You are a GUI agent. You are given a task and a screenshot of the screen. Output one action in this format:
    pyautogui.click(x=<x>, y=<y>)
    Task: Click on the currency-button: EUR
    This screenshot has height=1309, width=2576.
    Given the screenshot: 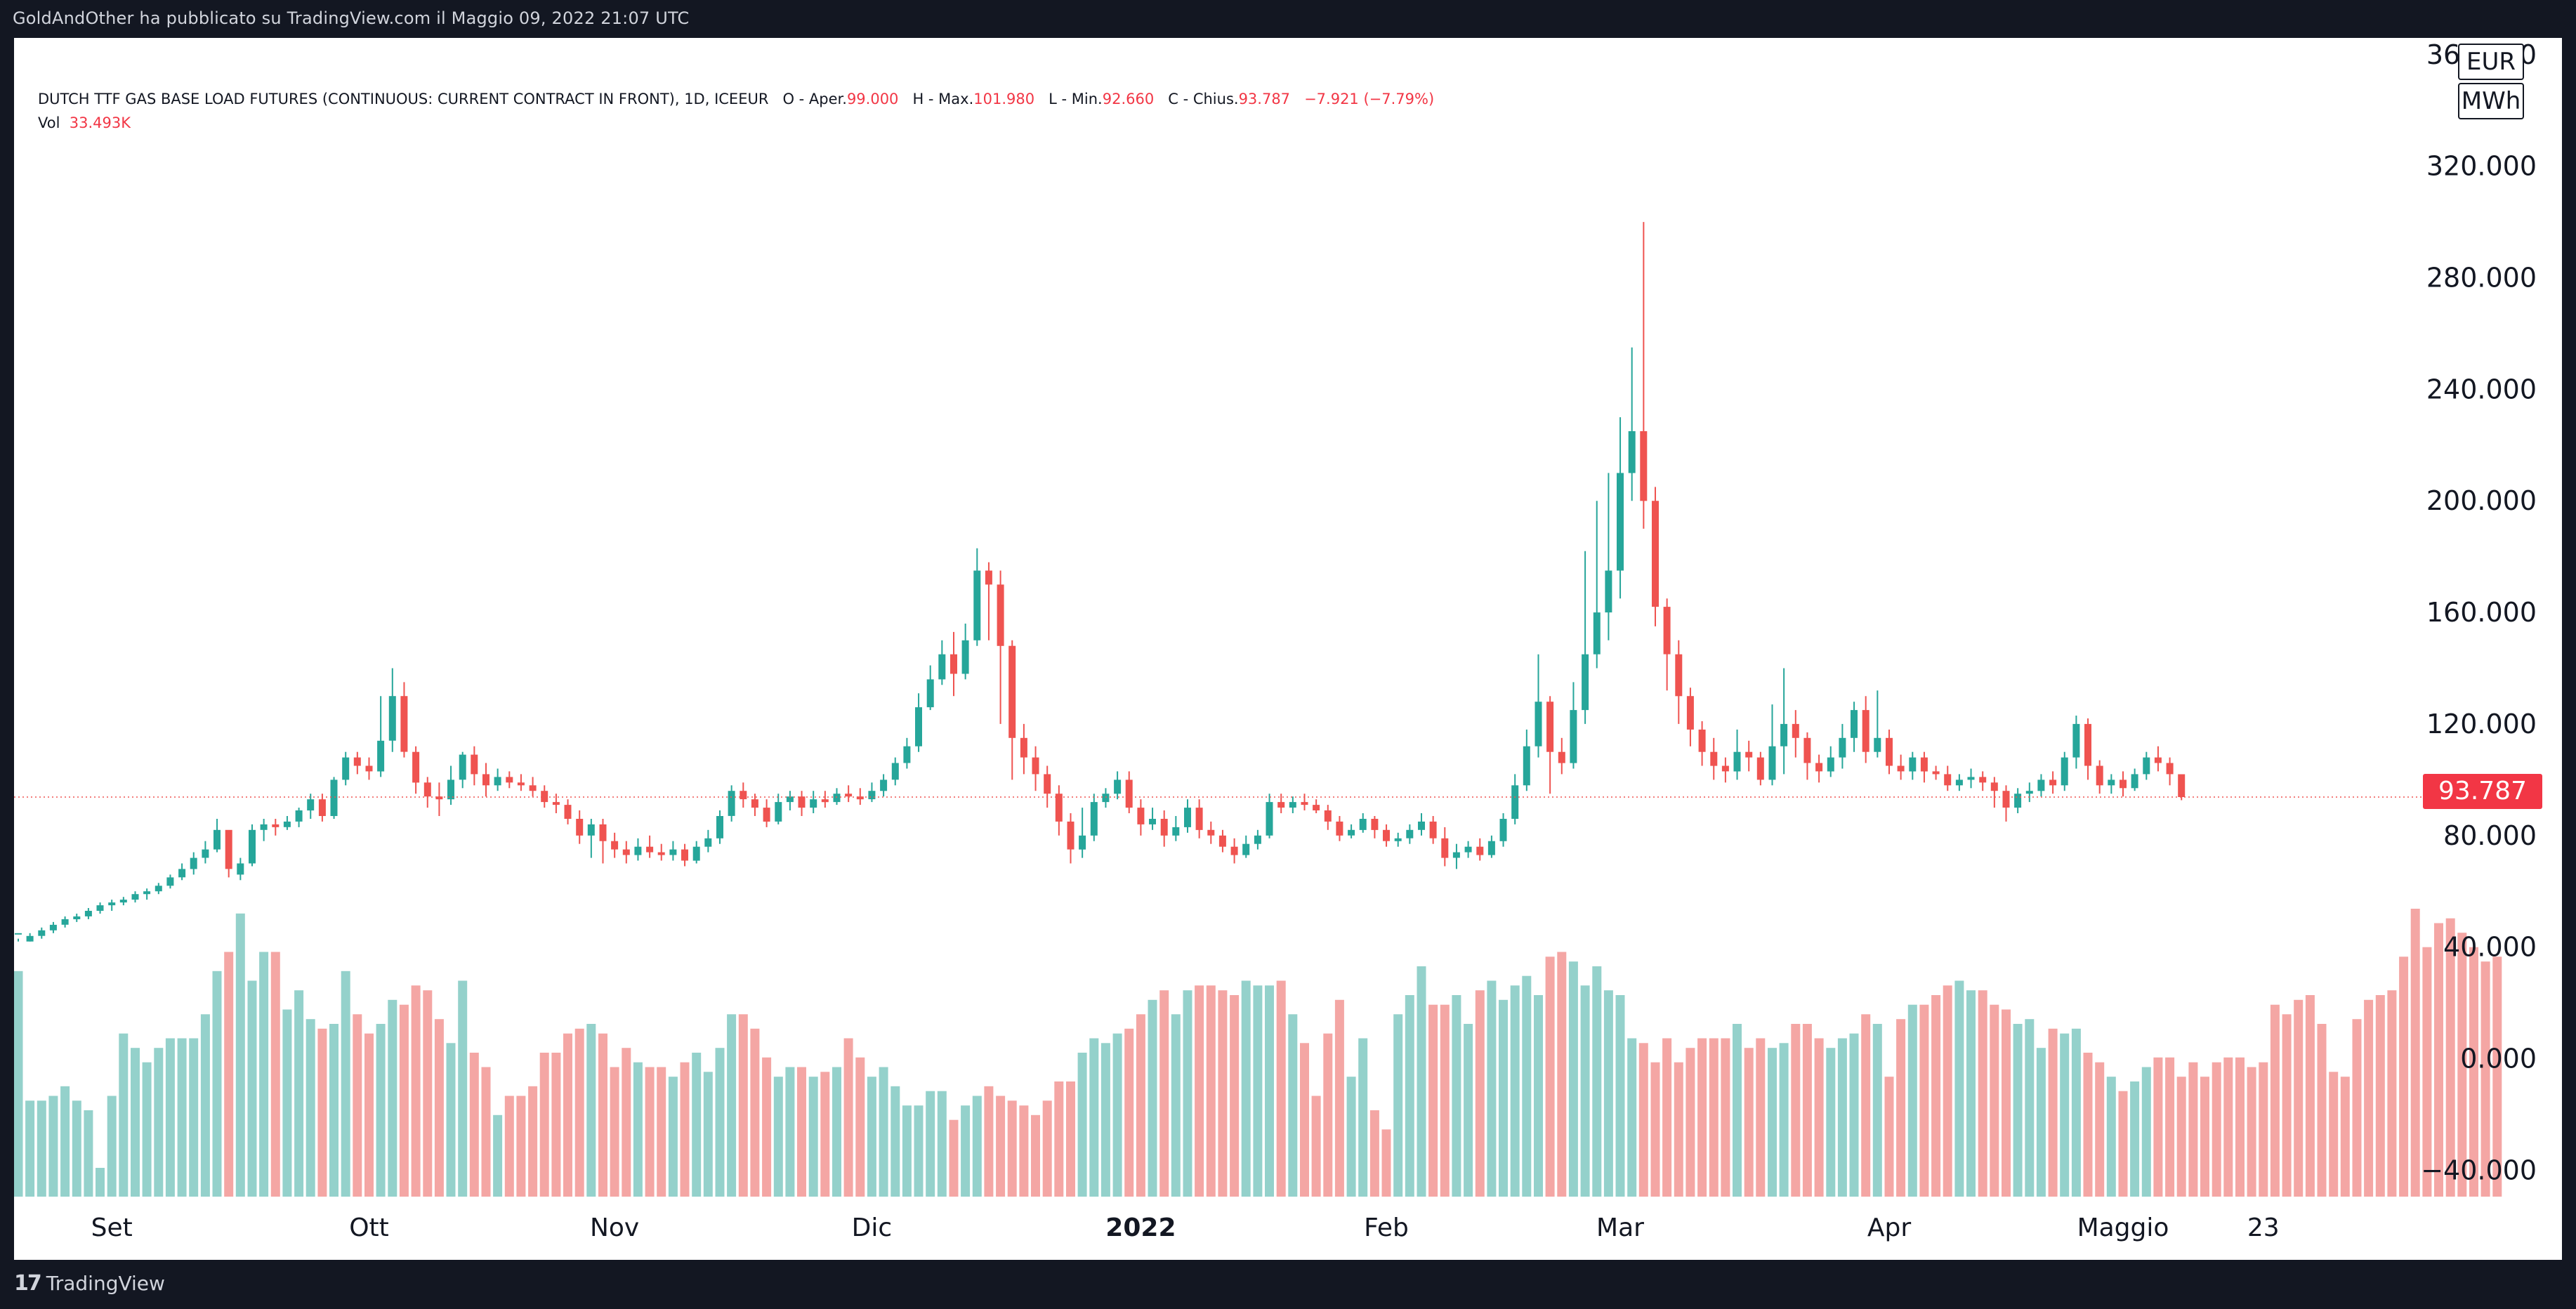 What is the action you would take?
    pyautogui.click(x=2491, y=62)
    